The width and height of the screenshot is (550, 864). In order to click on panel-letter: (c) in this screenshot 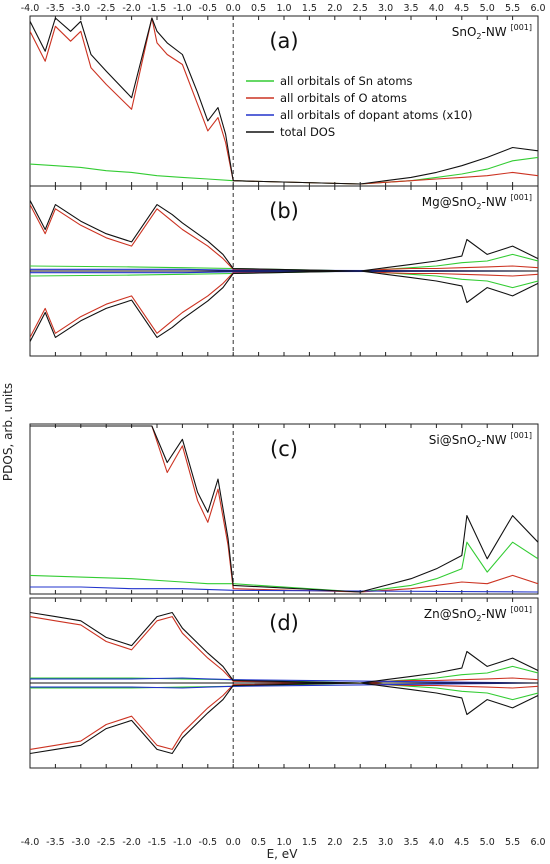, I will do `click(284, 449)`.